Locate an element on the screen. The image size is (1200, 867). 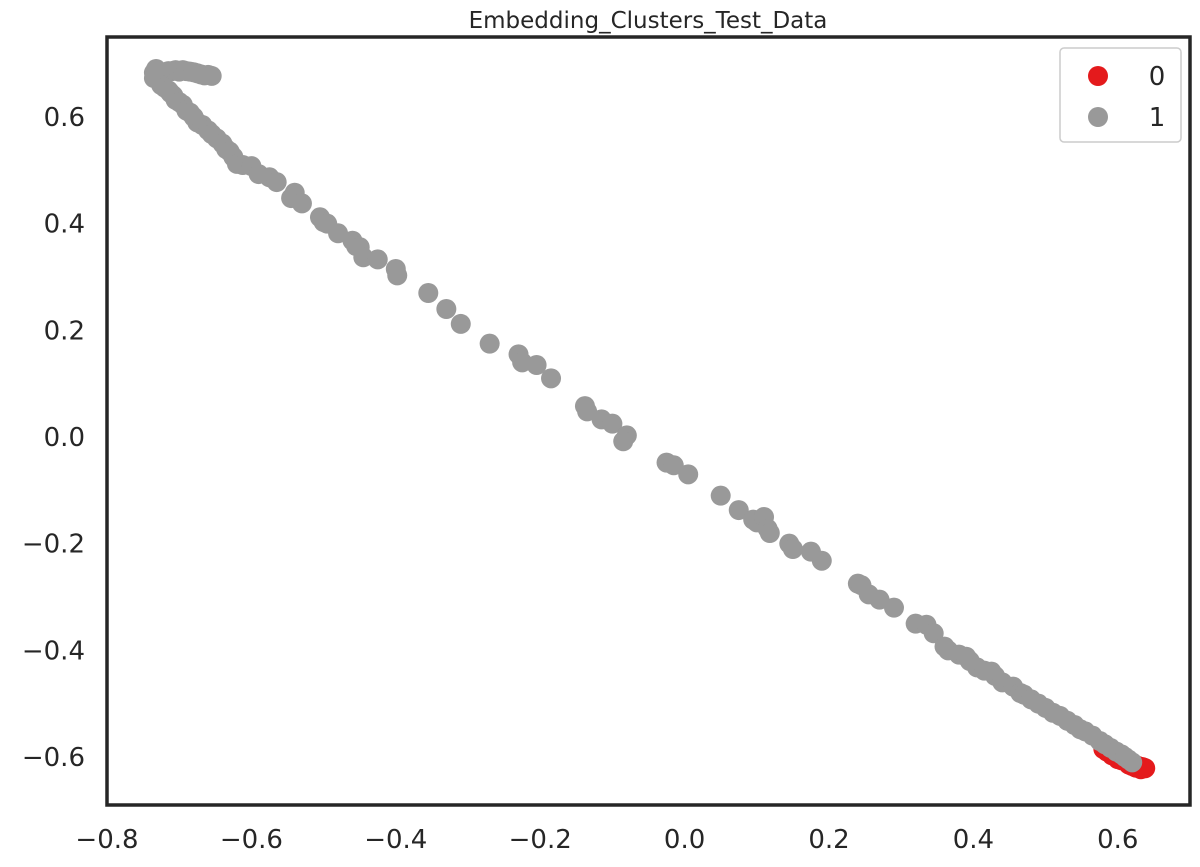
y-tick-label: 0.0 is located at coordinates (64, 438).